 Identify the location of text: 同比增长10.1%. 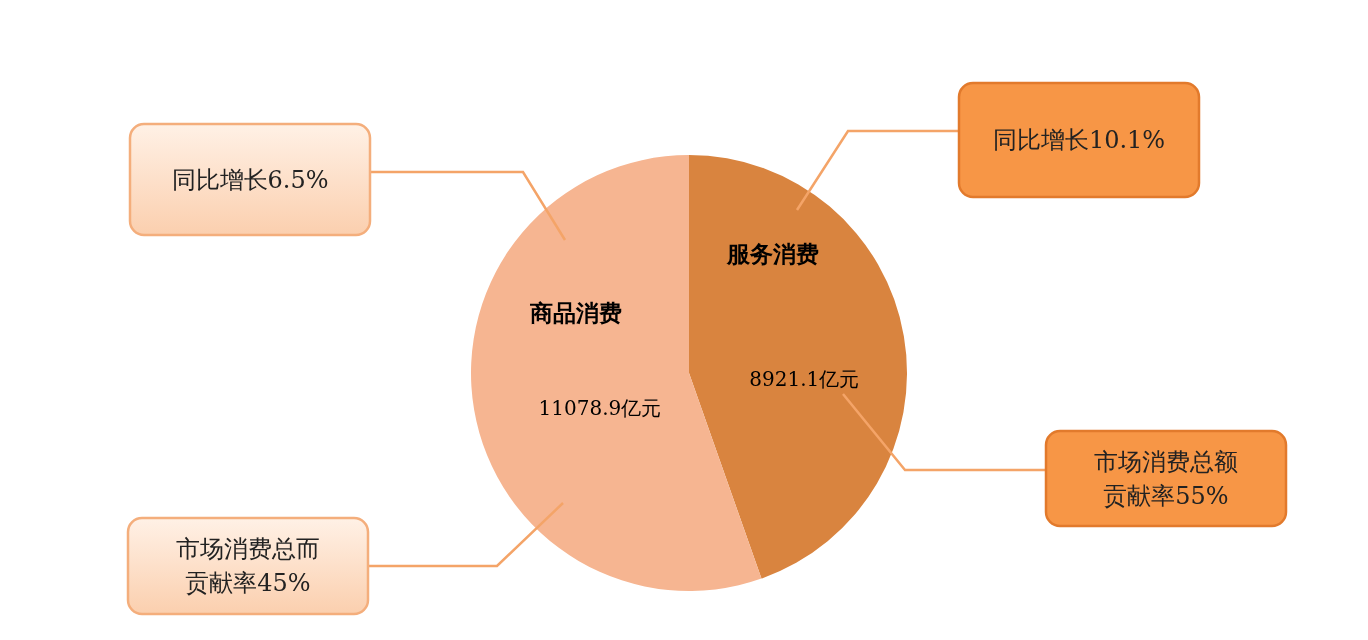
(1079, 140).